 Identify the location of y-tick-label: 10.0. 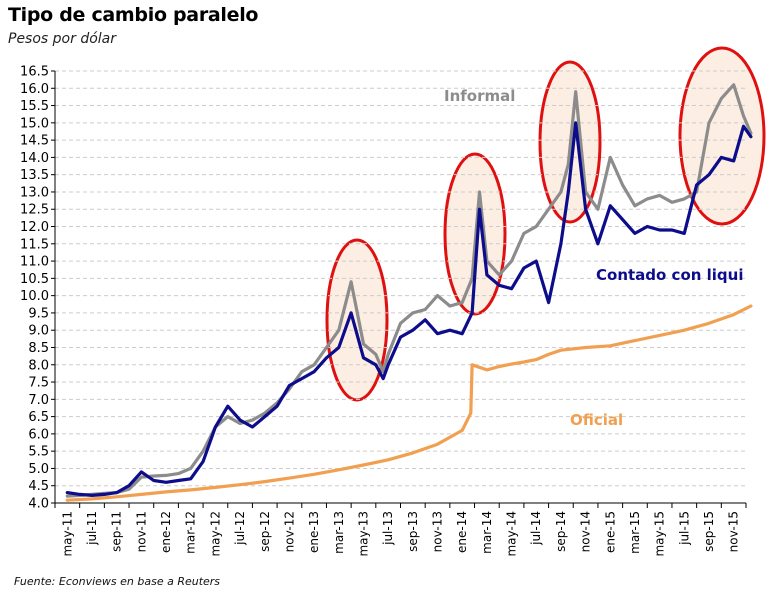
(34, 296).